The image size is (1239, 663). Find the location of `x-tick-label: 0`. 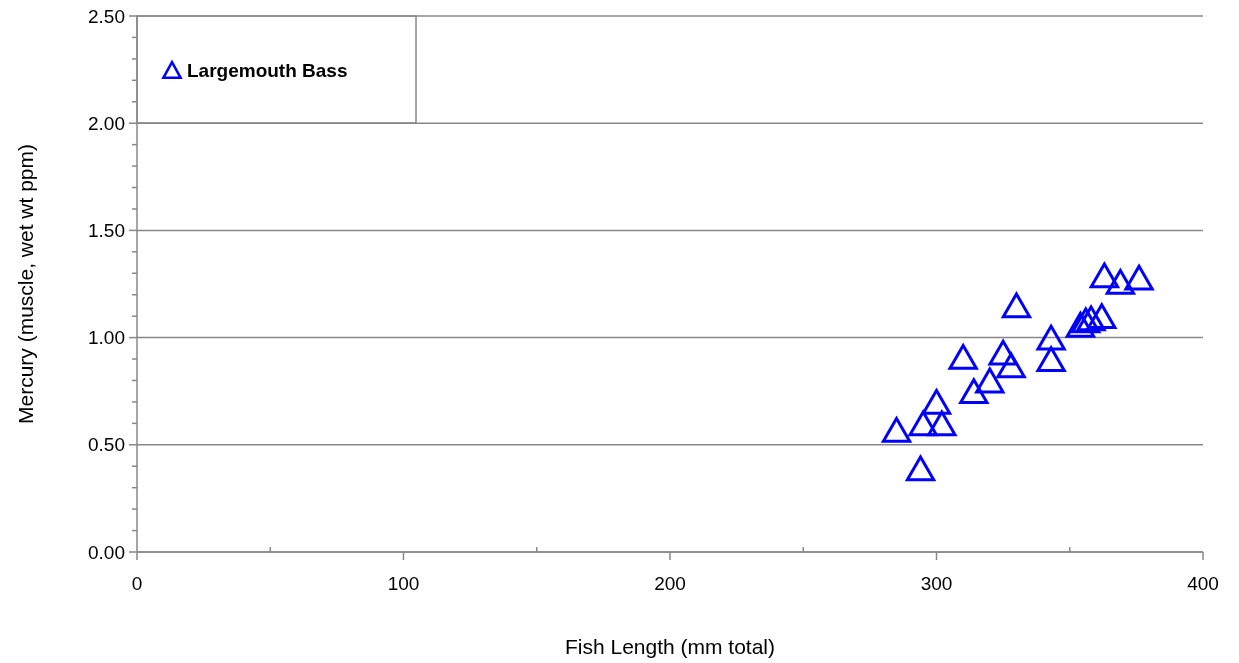

x-tick-label: 0 is located at coordinates (137, 583).